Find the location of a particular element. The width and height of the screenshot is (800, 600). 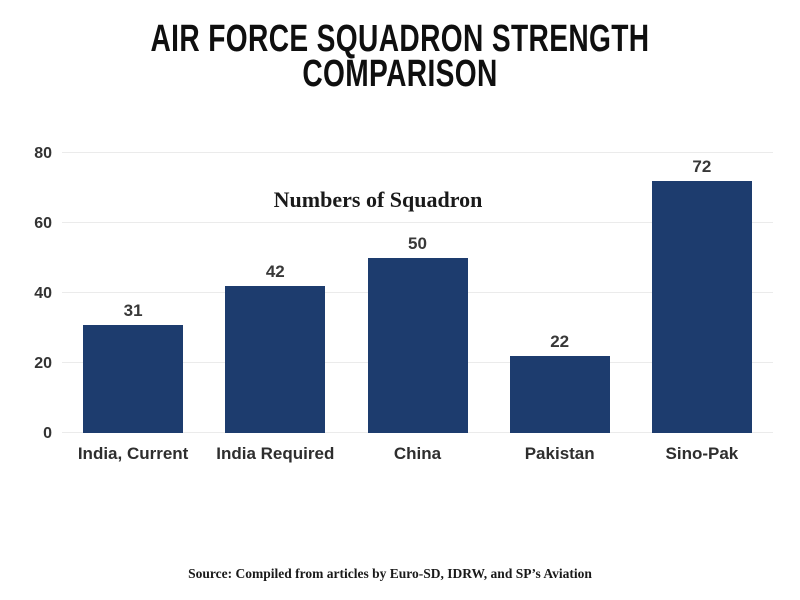

y-axis-tick-label: 60 is located at coordinates (43, 223).